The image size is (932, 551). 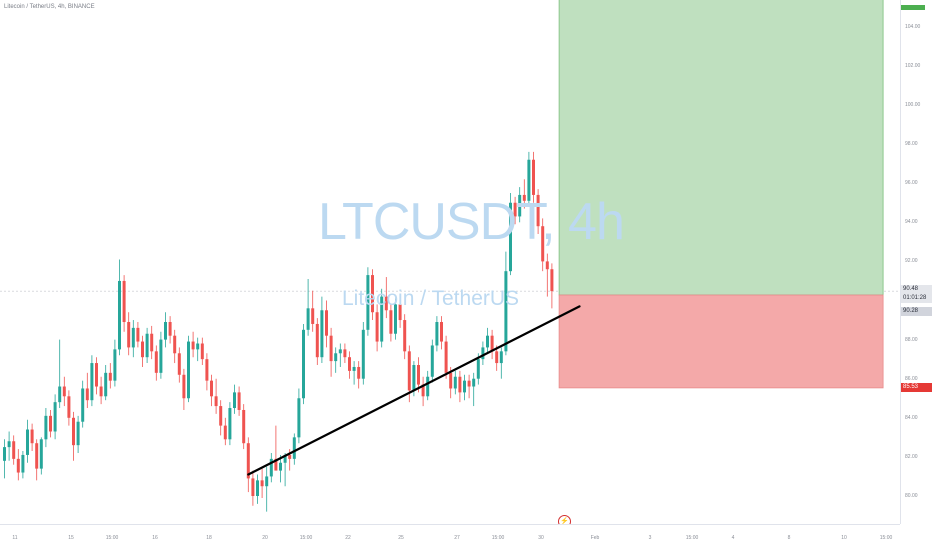 What do you see at coordinates (911, 387) in the screenshot?
I see `stop-price-value: 85.53` at bounding box center [911, 387].